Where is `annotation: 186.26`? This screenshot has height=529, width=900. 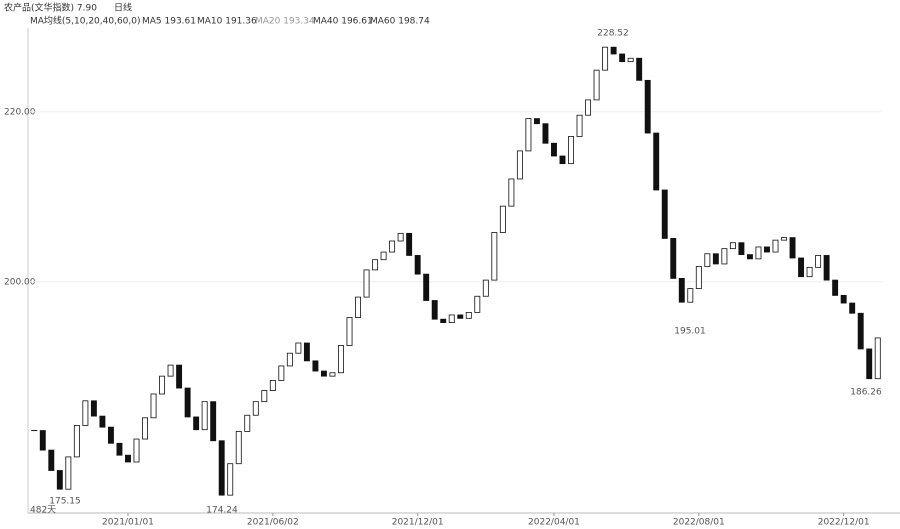
annotation: 186.26 is located at coordinates (866, 393).